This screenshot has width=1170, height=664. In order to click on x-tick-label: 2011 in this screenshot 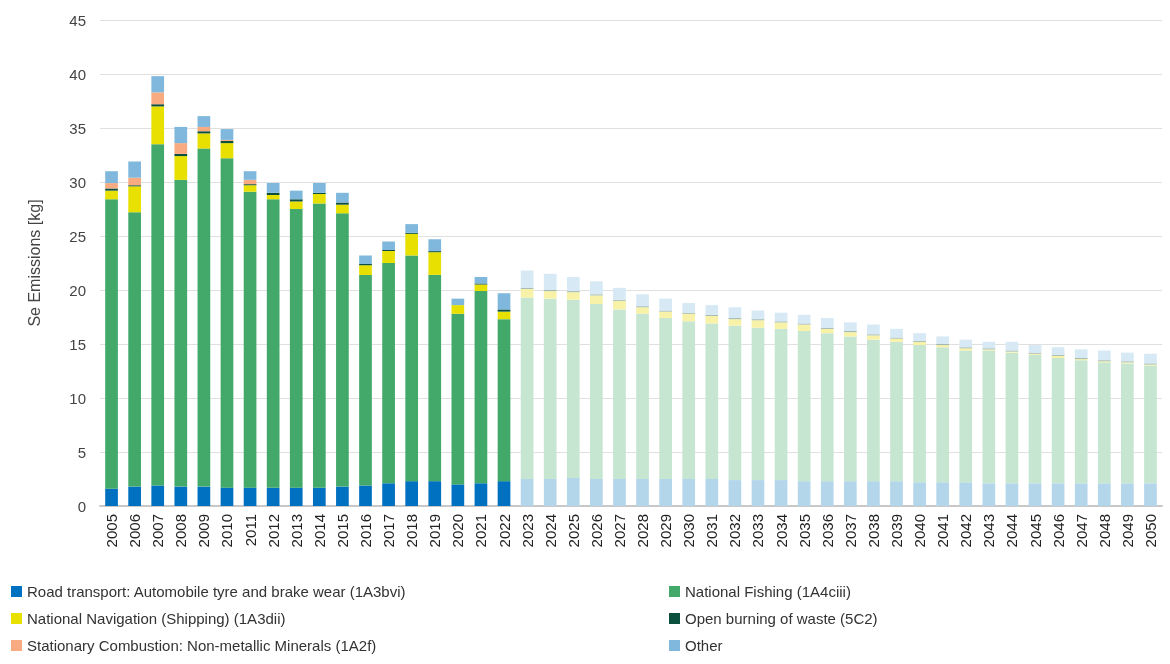, I will do `click(250, 530)`.